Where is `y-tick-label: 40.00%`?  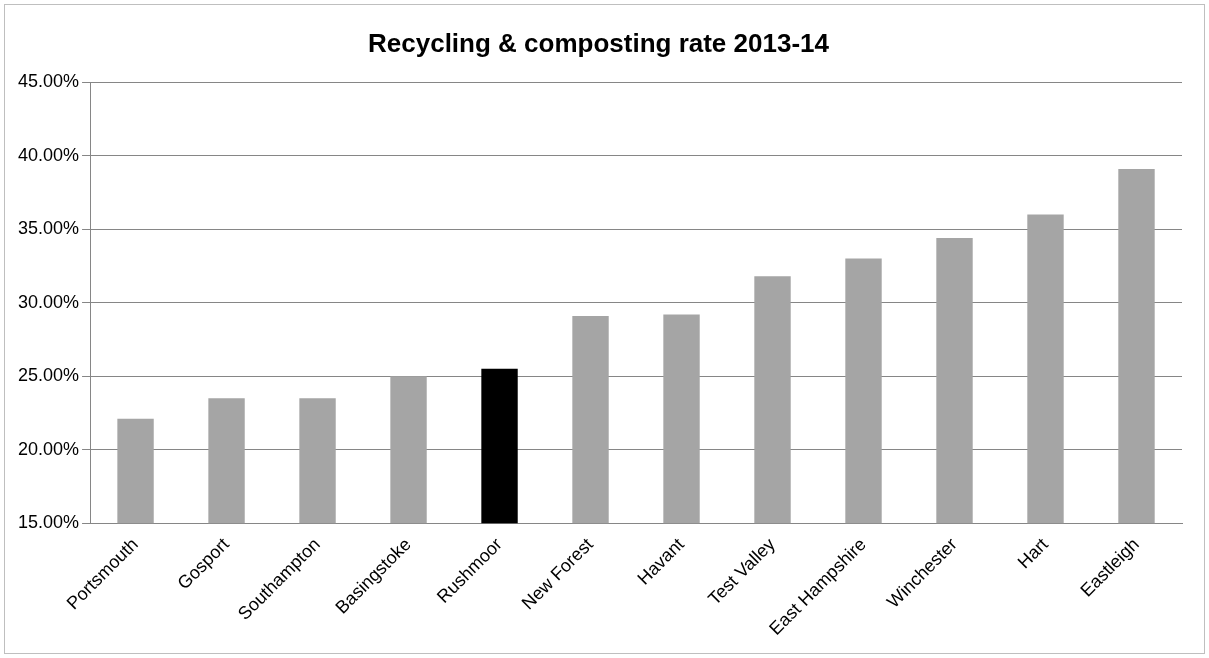 y-tick-label: 40.00% is located at coordinates (48, 154).